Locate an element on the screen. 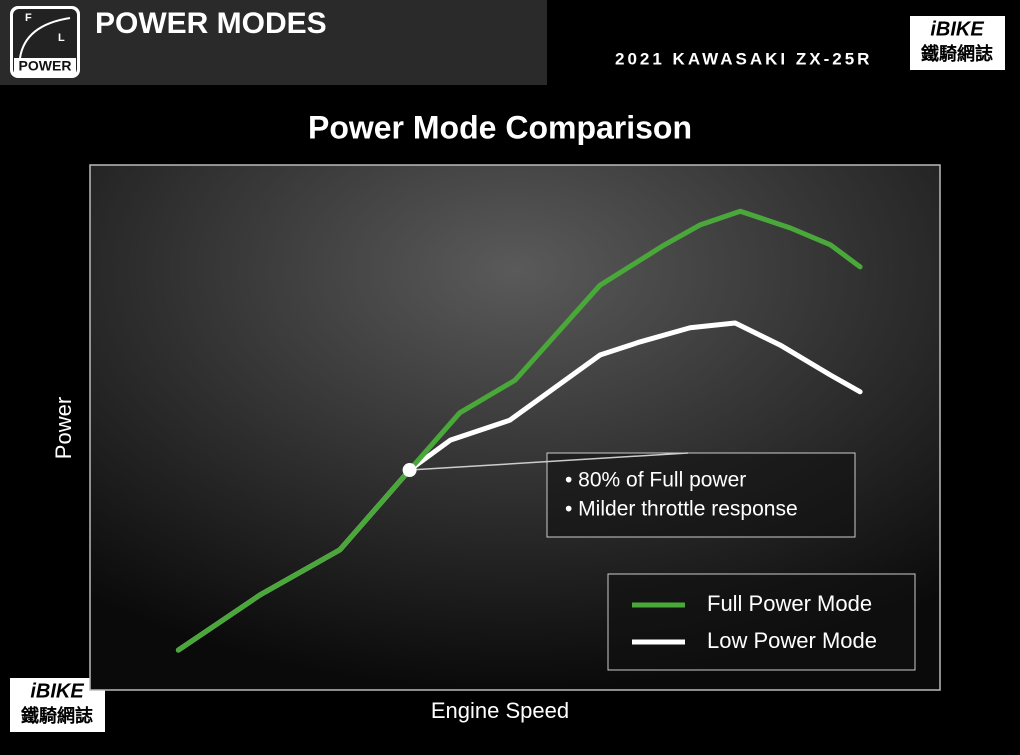  annotation-box is located at coordinates (701, 495).